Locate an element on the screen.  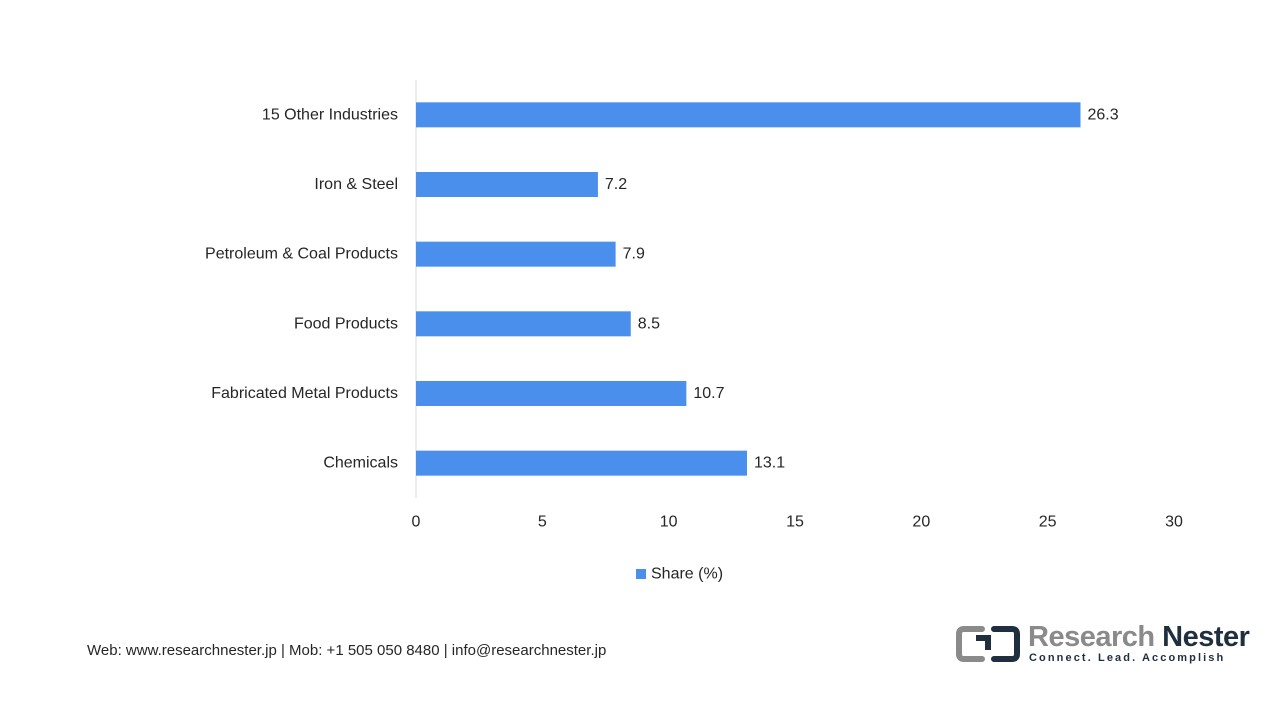
legend: Share (%) is located at coordinates (679, 574).